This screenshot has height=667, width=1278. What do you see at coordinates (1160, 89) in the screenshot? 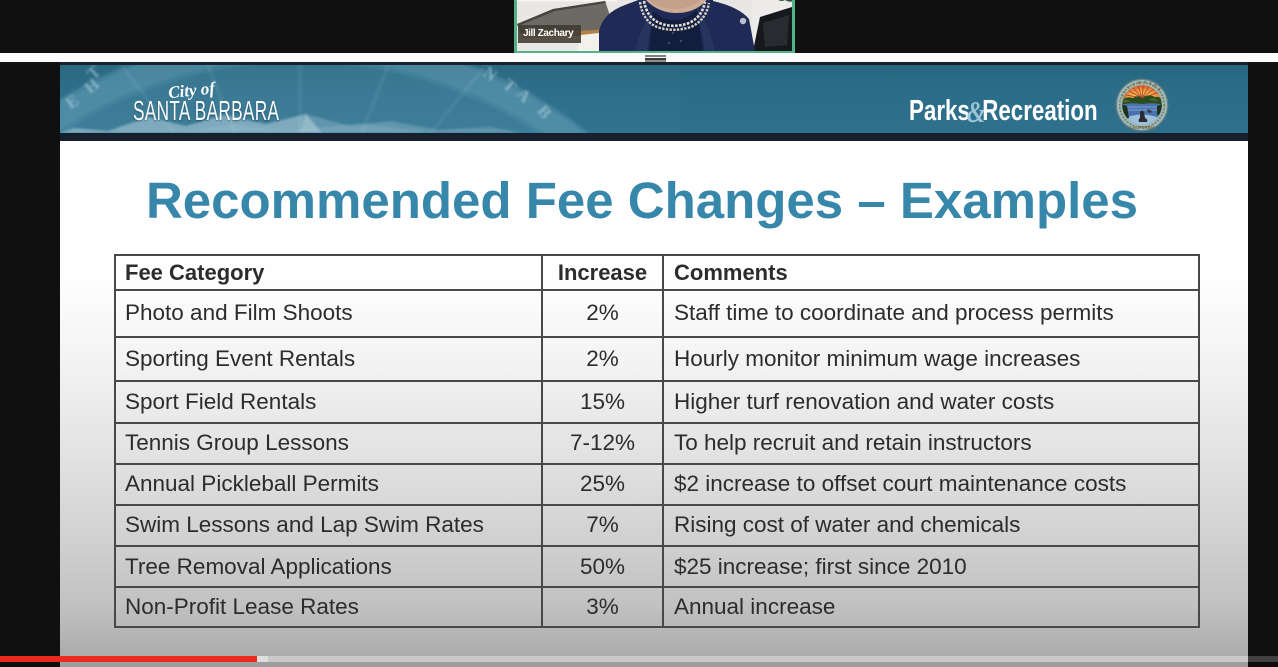
I see `svg-text: A` at bounding box center [1160, 89].